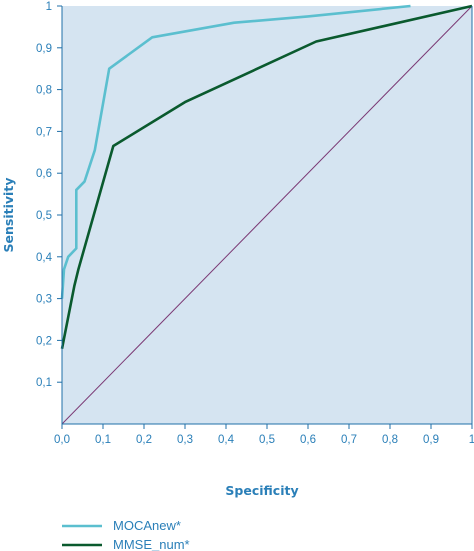 The image size is (474, 551). Describe the element at coordinates (44, 341) in the screenshot. I see `y-tick-label: 0,2` at that location.